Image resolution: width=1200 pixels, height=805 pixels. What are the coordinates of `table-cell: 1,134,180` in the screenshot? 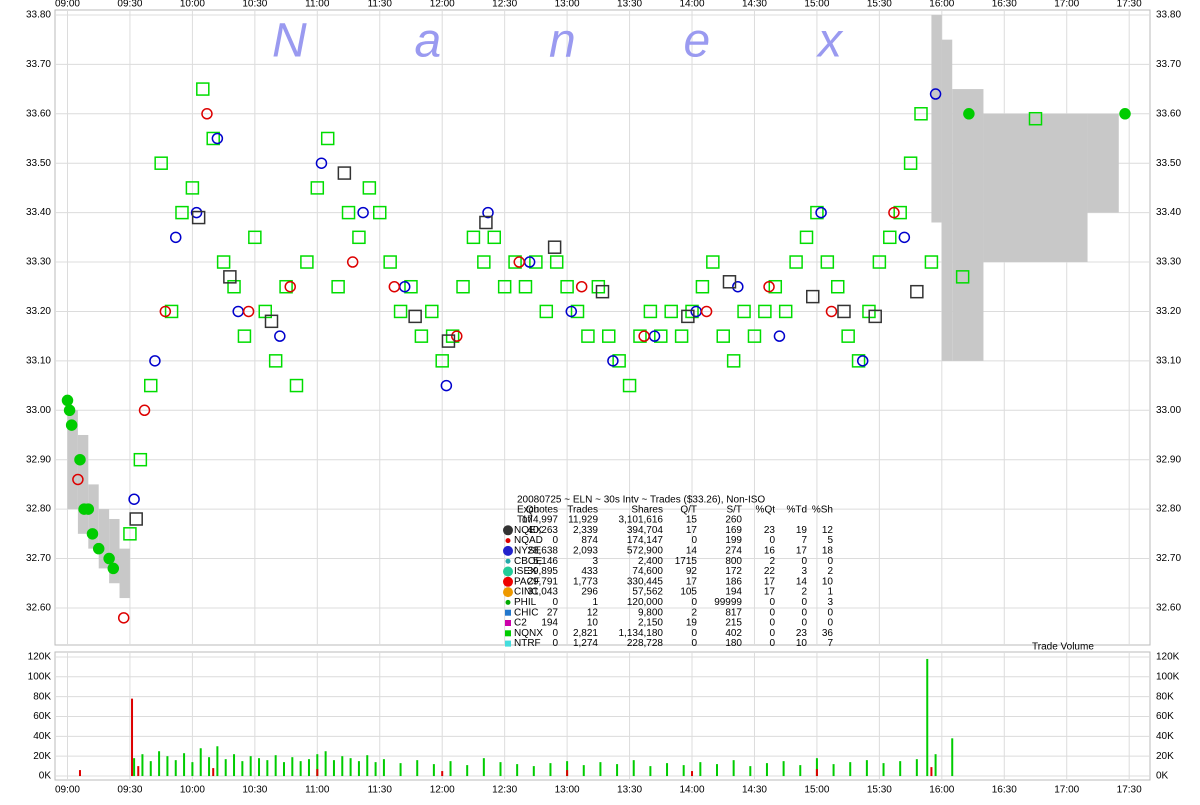 It's located at (641, 633).